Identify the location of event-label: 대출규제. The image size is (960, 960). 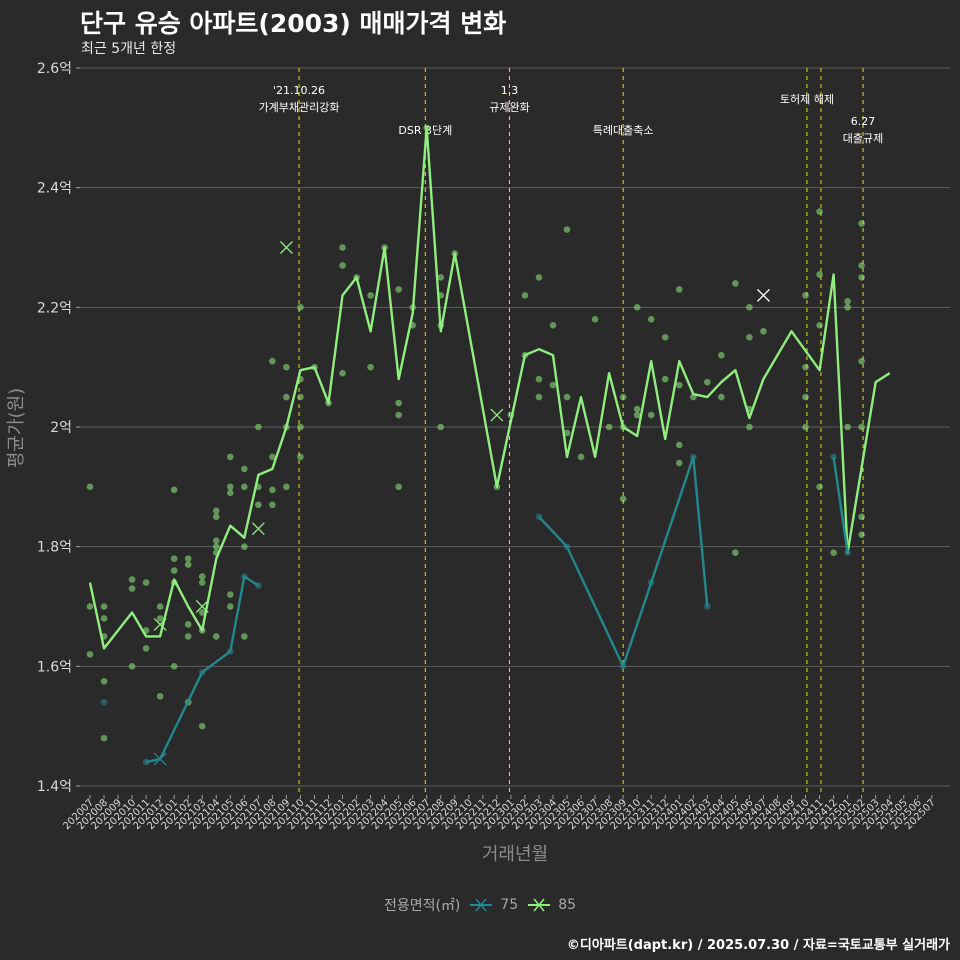
(863, 138).